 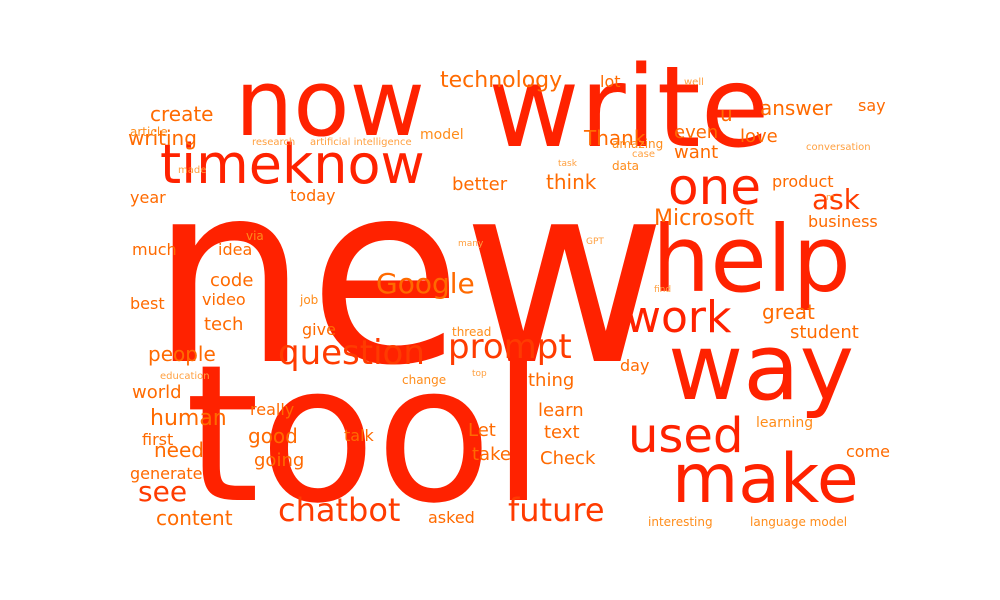 I want to click on word-work: work, so click(x=678, y=317).